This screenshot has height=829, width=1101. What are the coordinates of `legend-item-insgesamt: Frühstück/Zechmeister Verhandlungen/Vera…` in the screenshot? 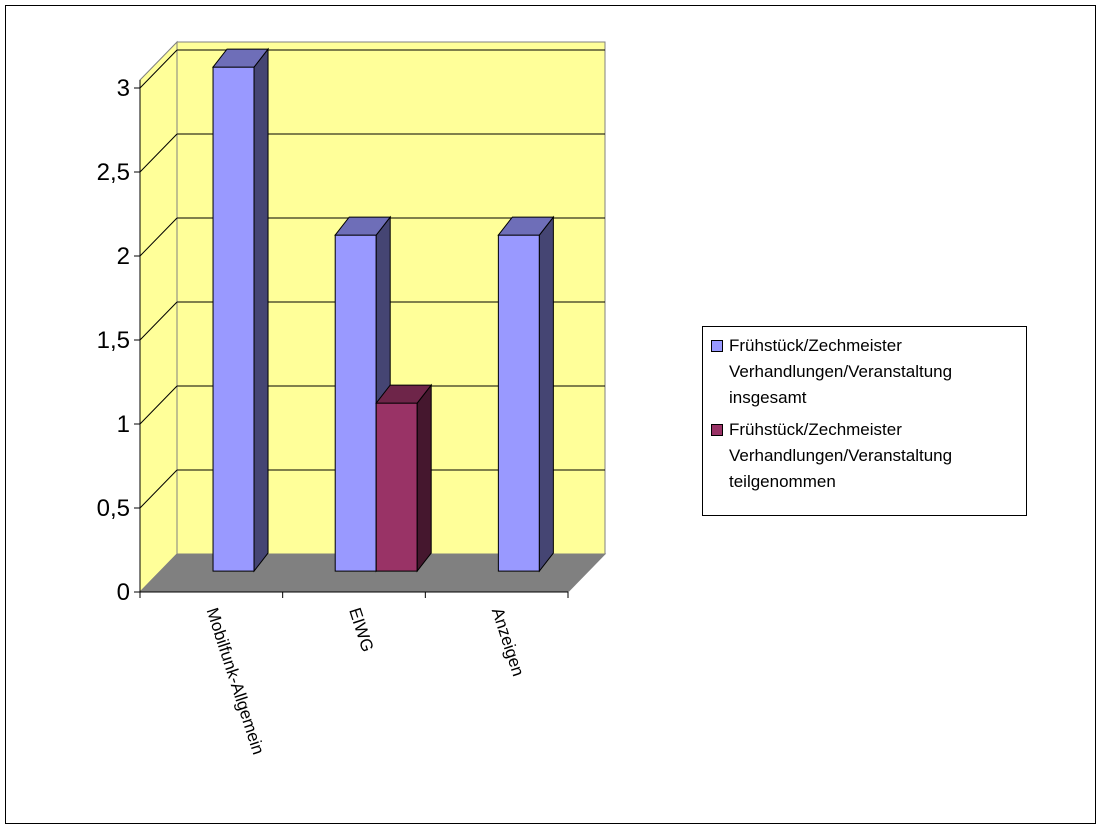 It's located at (864, 372).